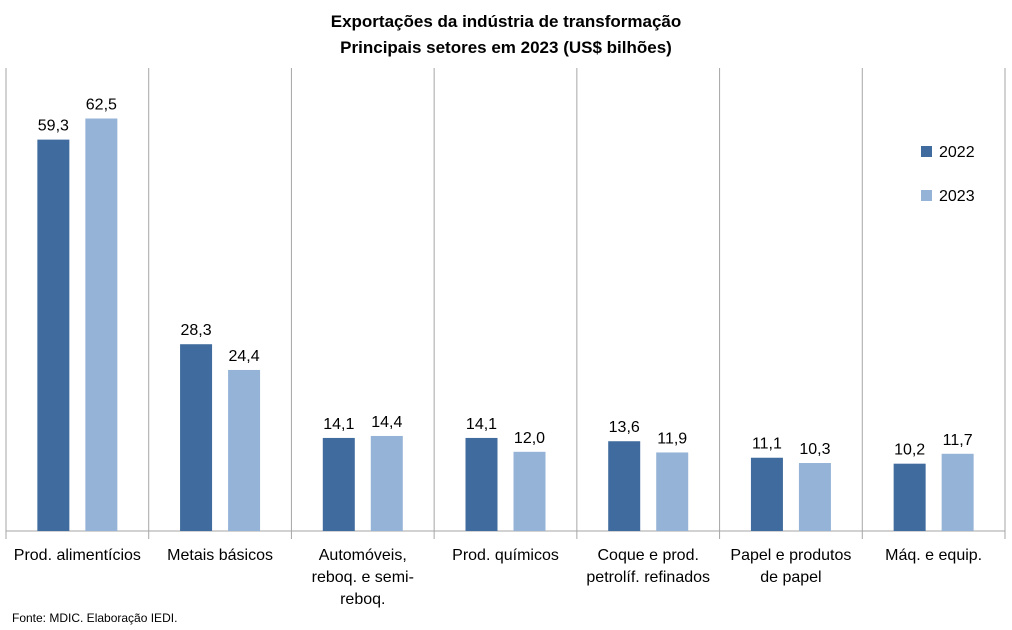 This screenshot has height=630, width=1012. I want to click on data-label: 10,2, so click(909, 450).